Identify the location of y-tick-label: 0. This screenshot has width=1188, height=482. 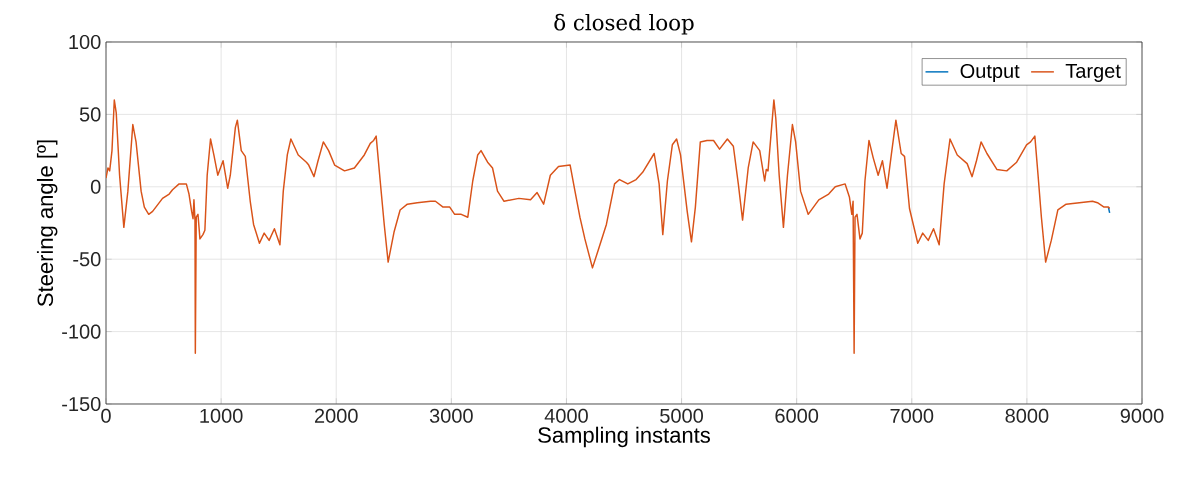
(95, 186).